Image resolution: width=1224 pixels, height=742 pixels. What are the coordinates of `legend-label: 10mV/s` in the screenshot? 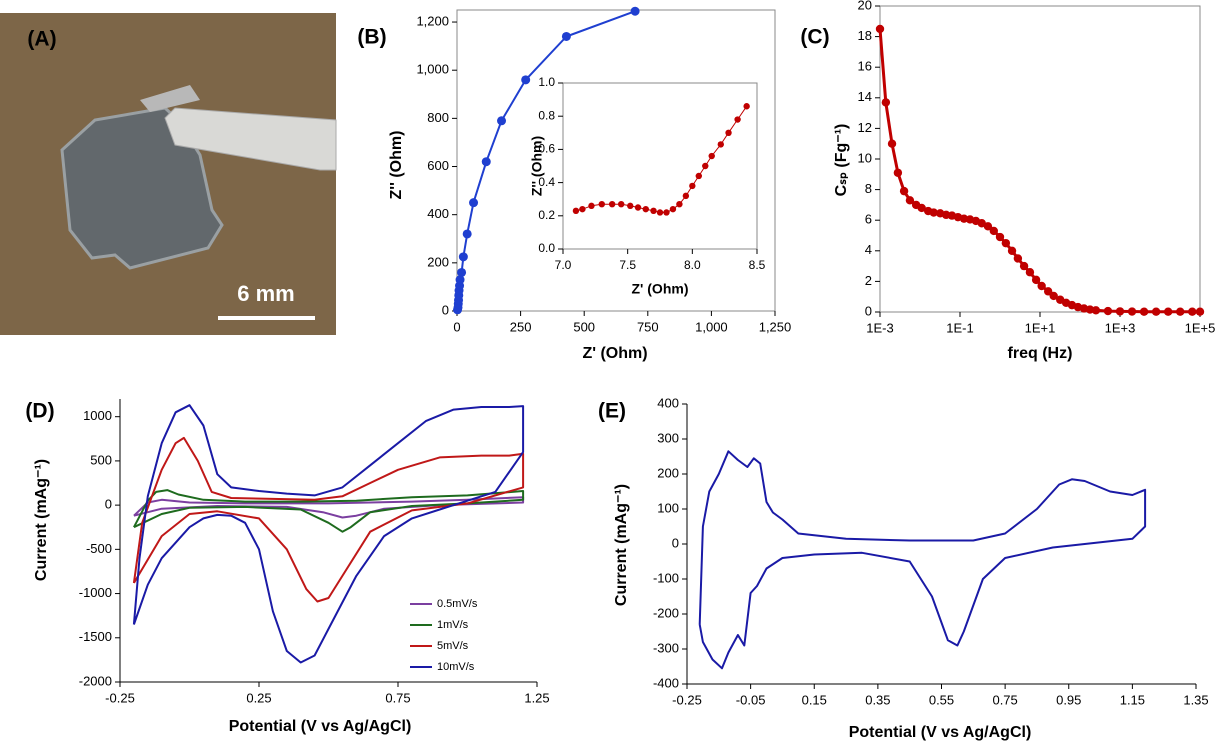 It's located at (456, 667).